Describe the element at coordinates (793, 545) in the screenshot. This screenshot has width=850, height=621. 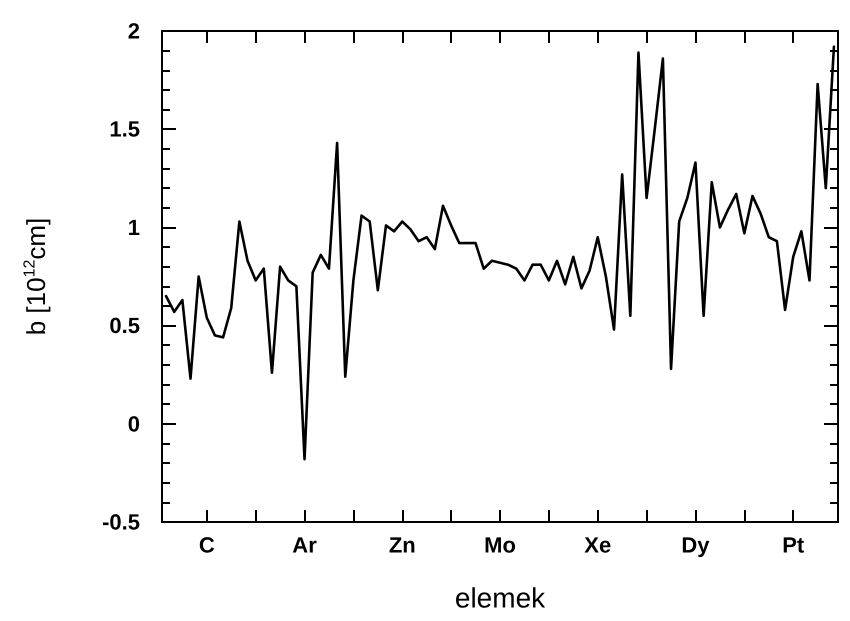
I see `x-tick-label: Pt` at that location.